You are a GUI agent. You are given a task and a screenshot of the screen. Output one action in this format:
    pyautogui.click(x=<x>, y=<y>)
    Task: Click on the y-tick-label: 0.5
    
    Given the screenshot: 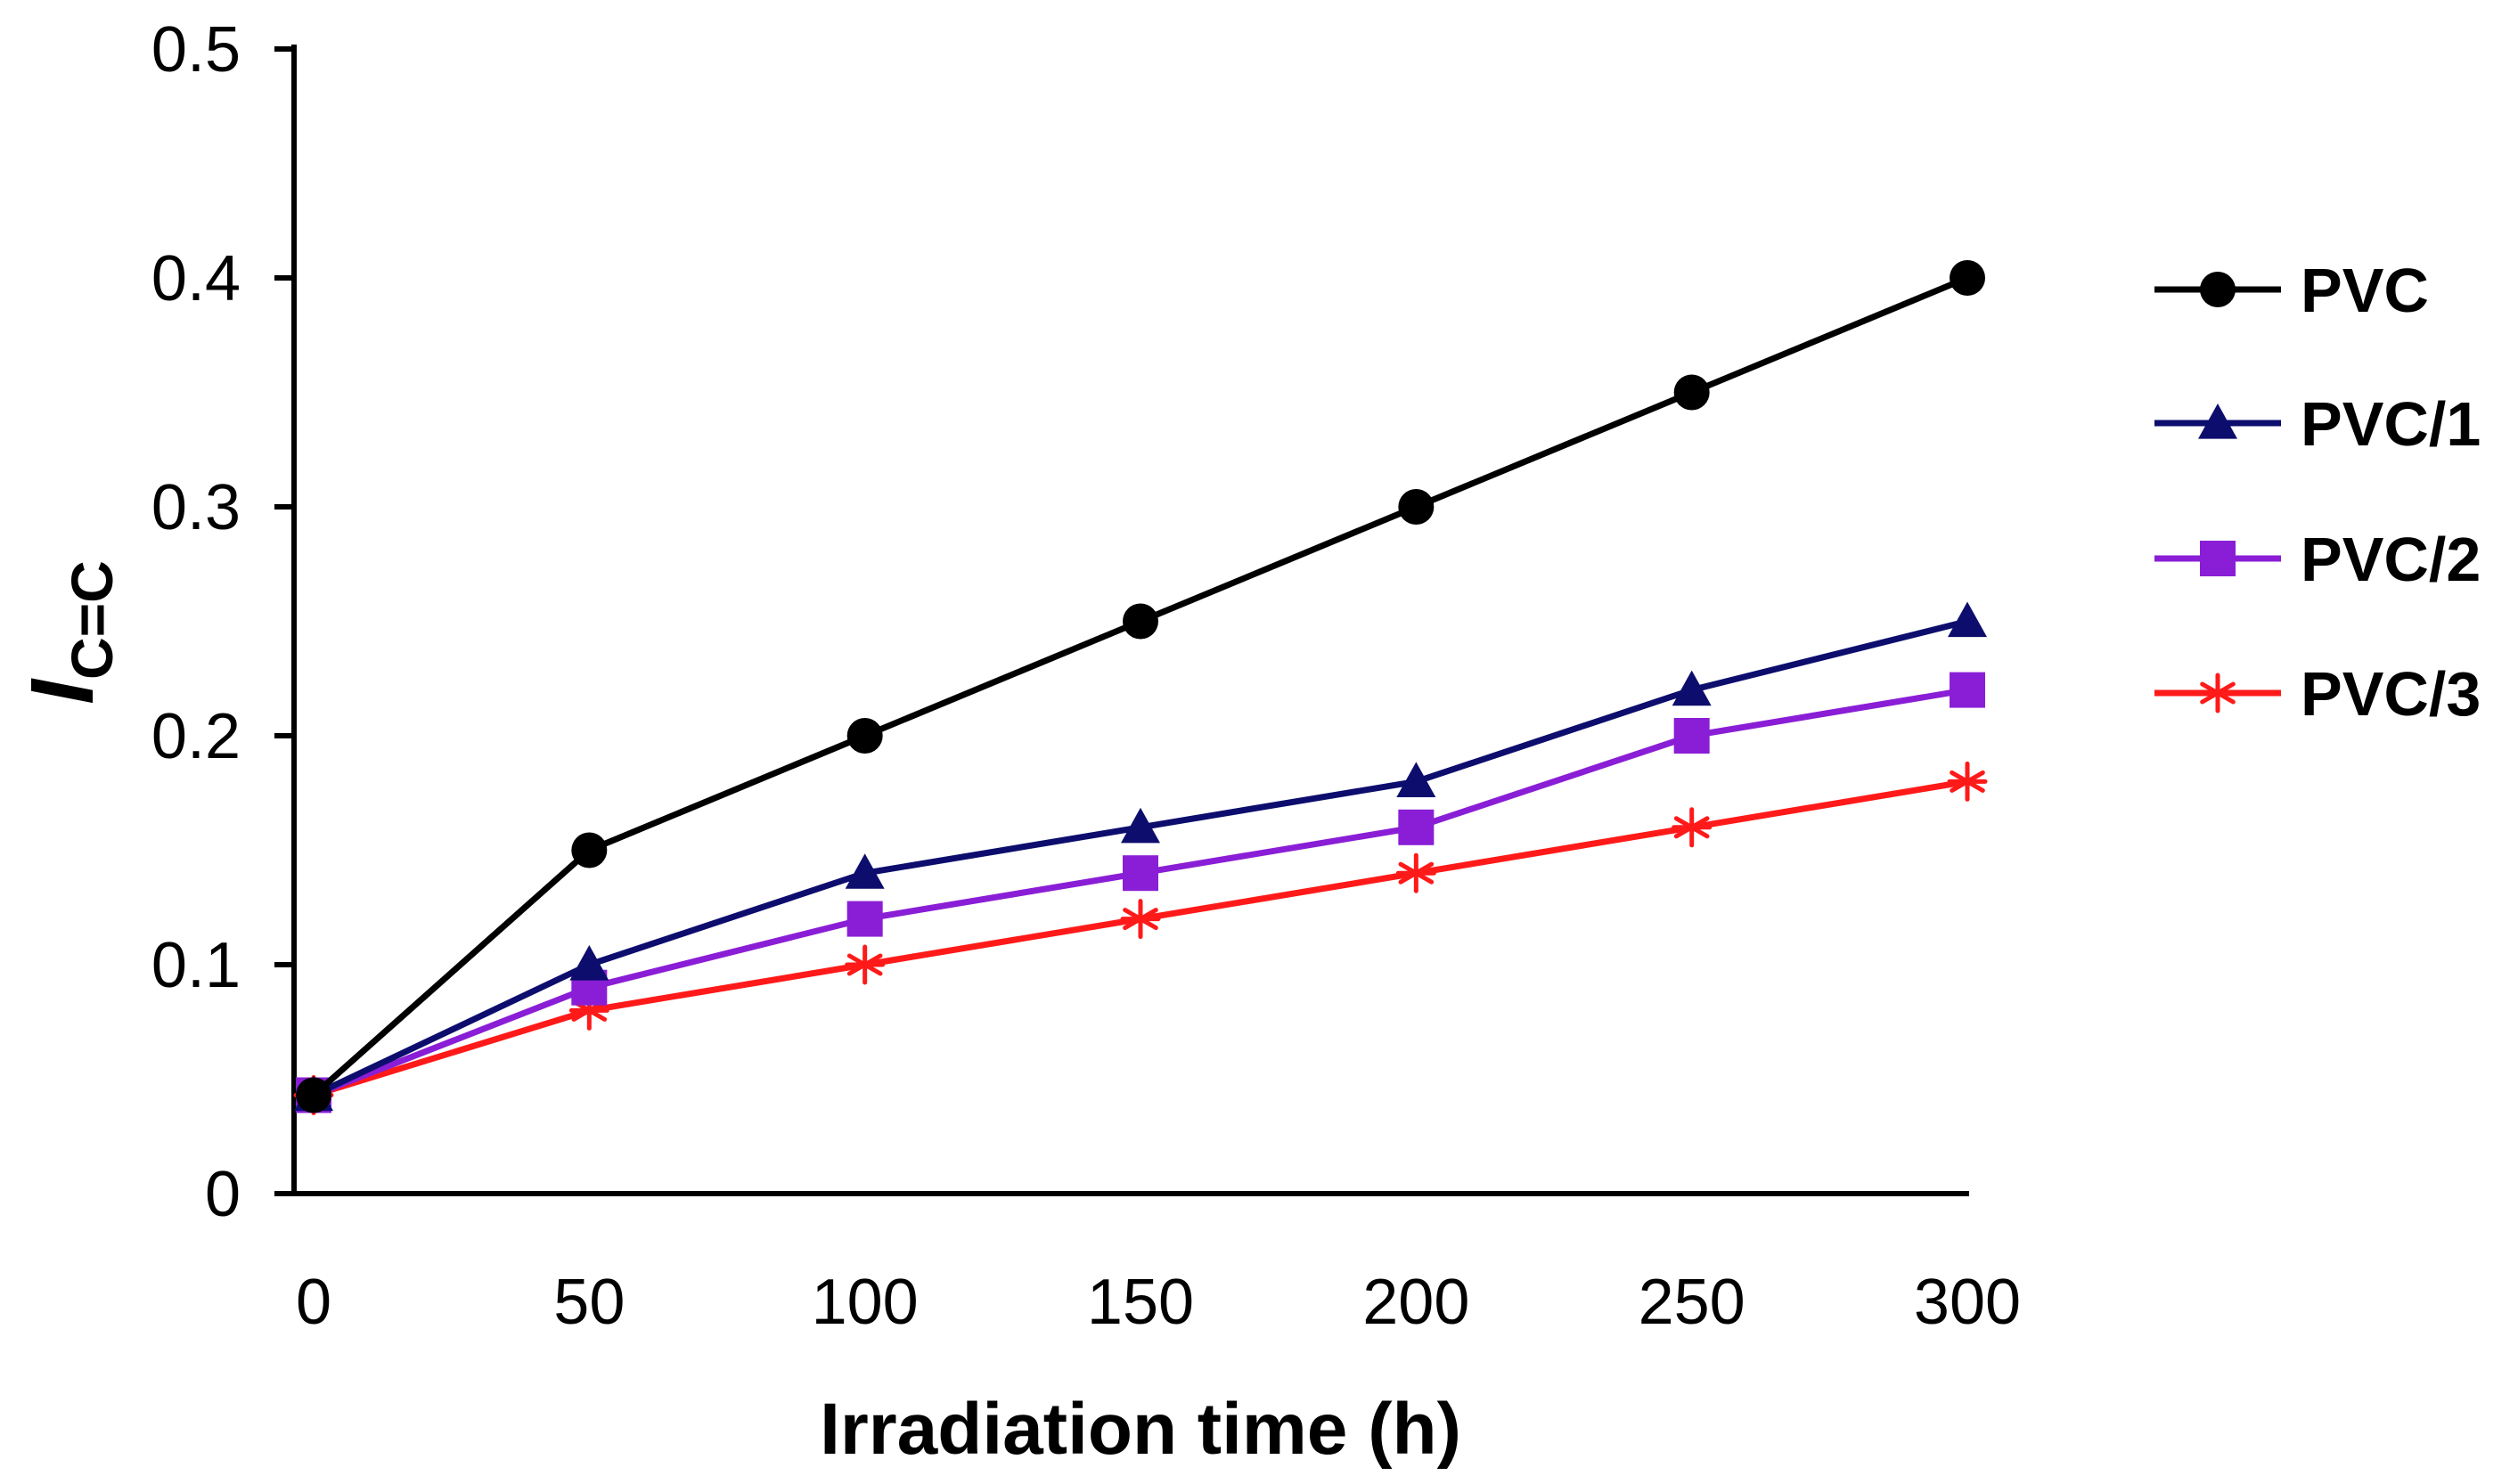 What is the action you would take?
    pyautogui.click(x=196, y=50)
    